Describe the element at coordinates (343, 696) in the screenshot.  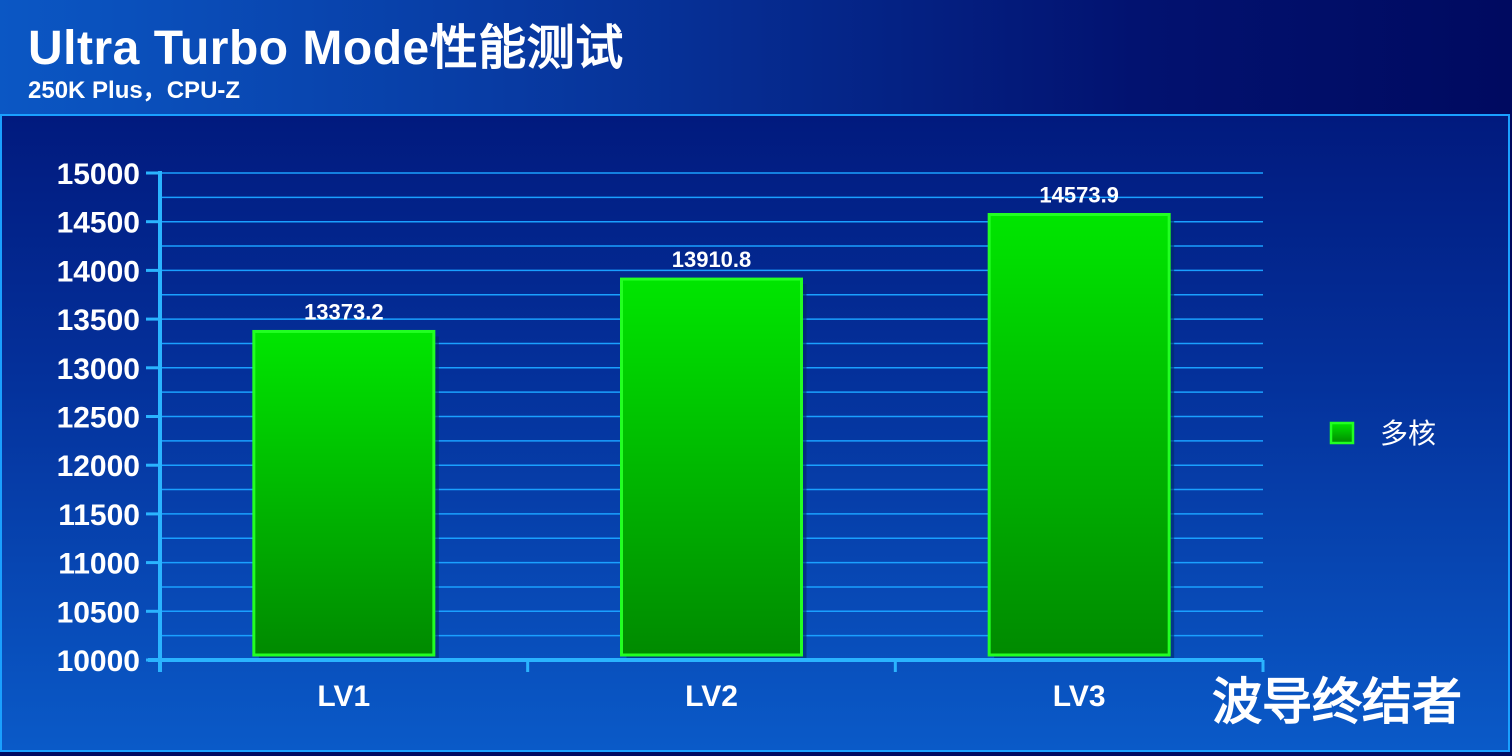
I see `x-tick-label: LV1` at that location.